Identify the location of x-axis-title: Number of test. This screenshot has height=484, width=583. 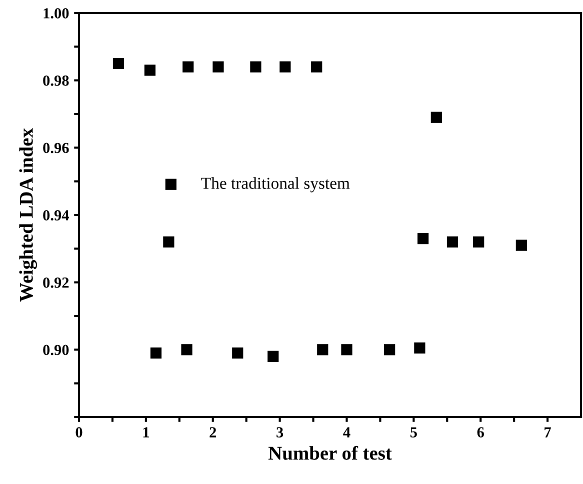
(330, 453).